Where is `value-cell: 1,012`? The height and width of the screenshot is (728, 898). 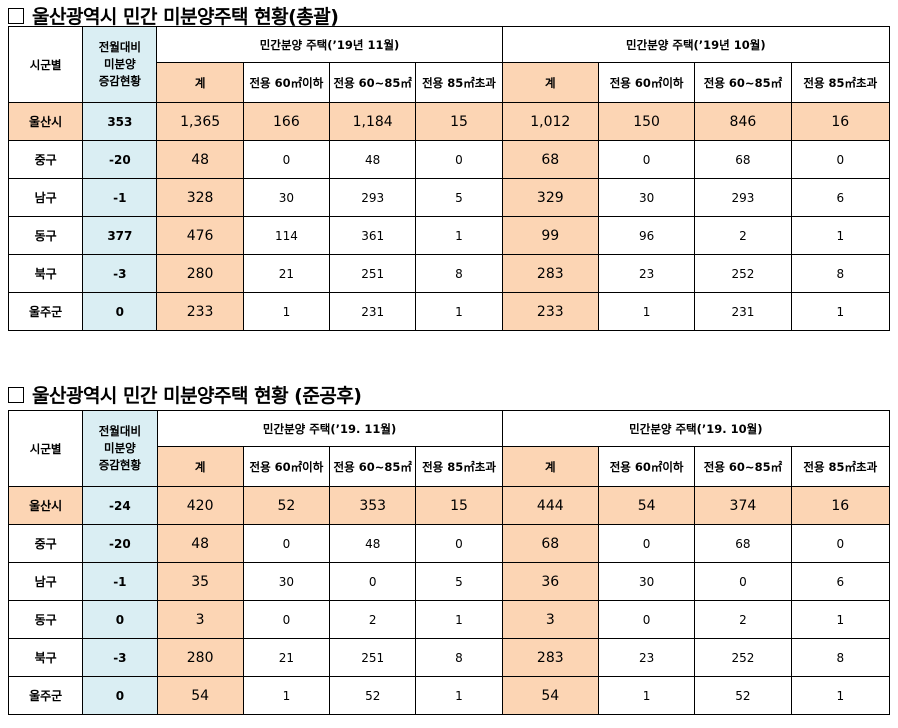
value-cell: 1,012 is located at coordinates (550, 121).